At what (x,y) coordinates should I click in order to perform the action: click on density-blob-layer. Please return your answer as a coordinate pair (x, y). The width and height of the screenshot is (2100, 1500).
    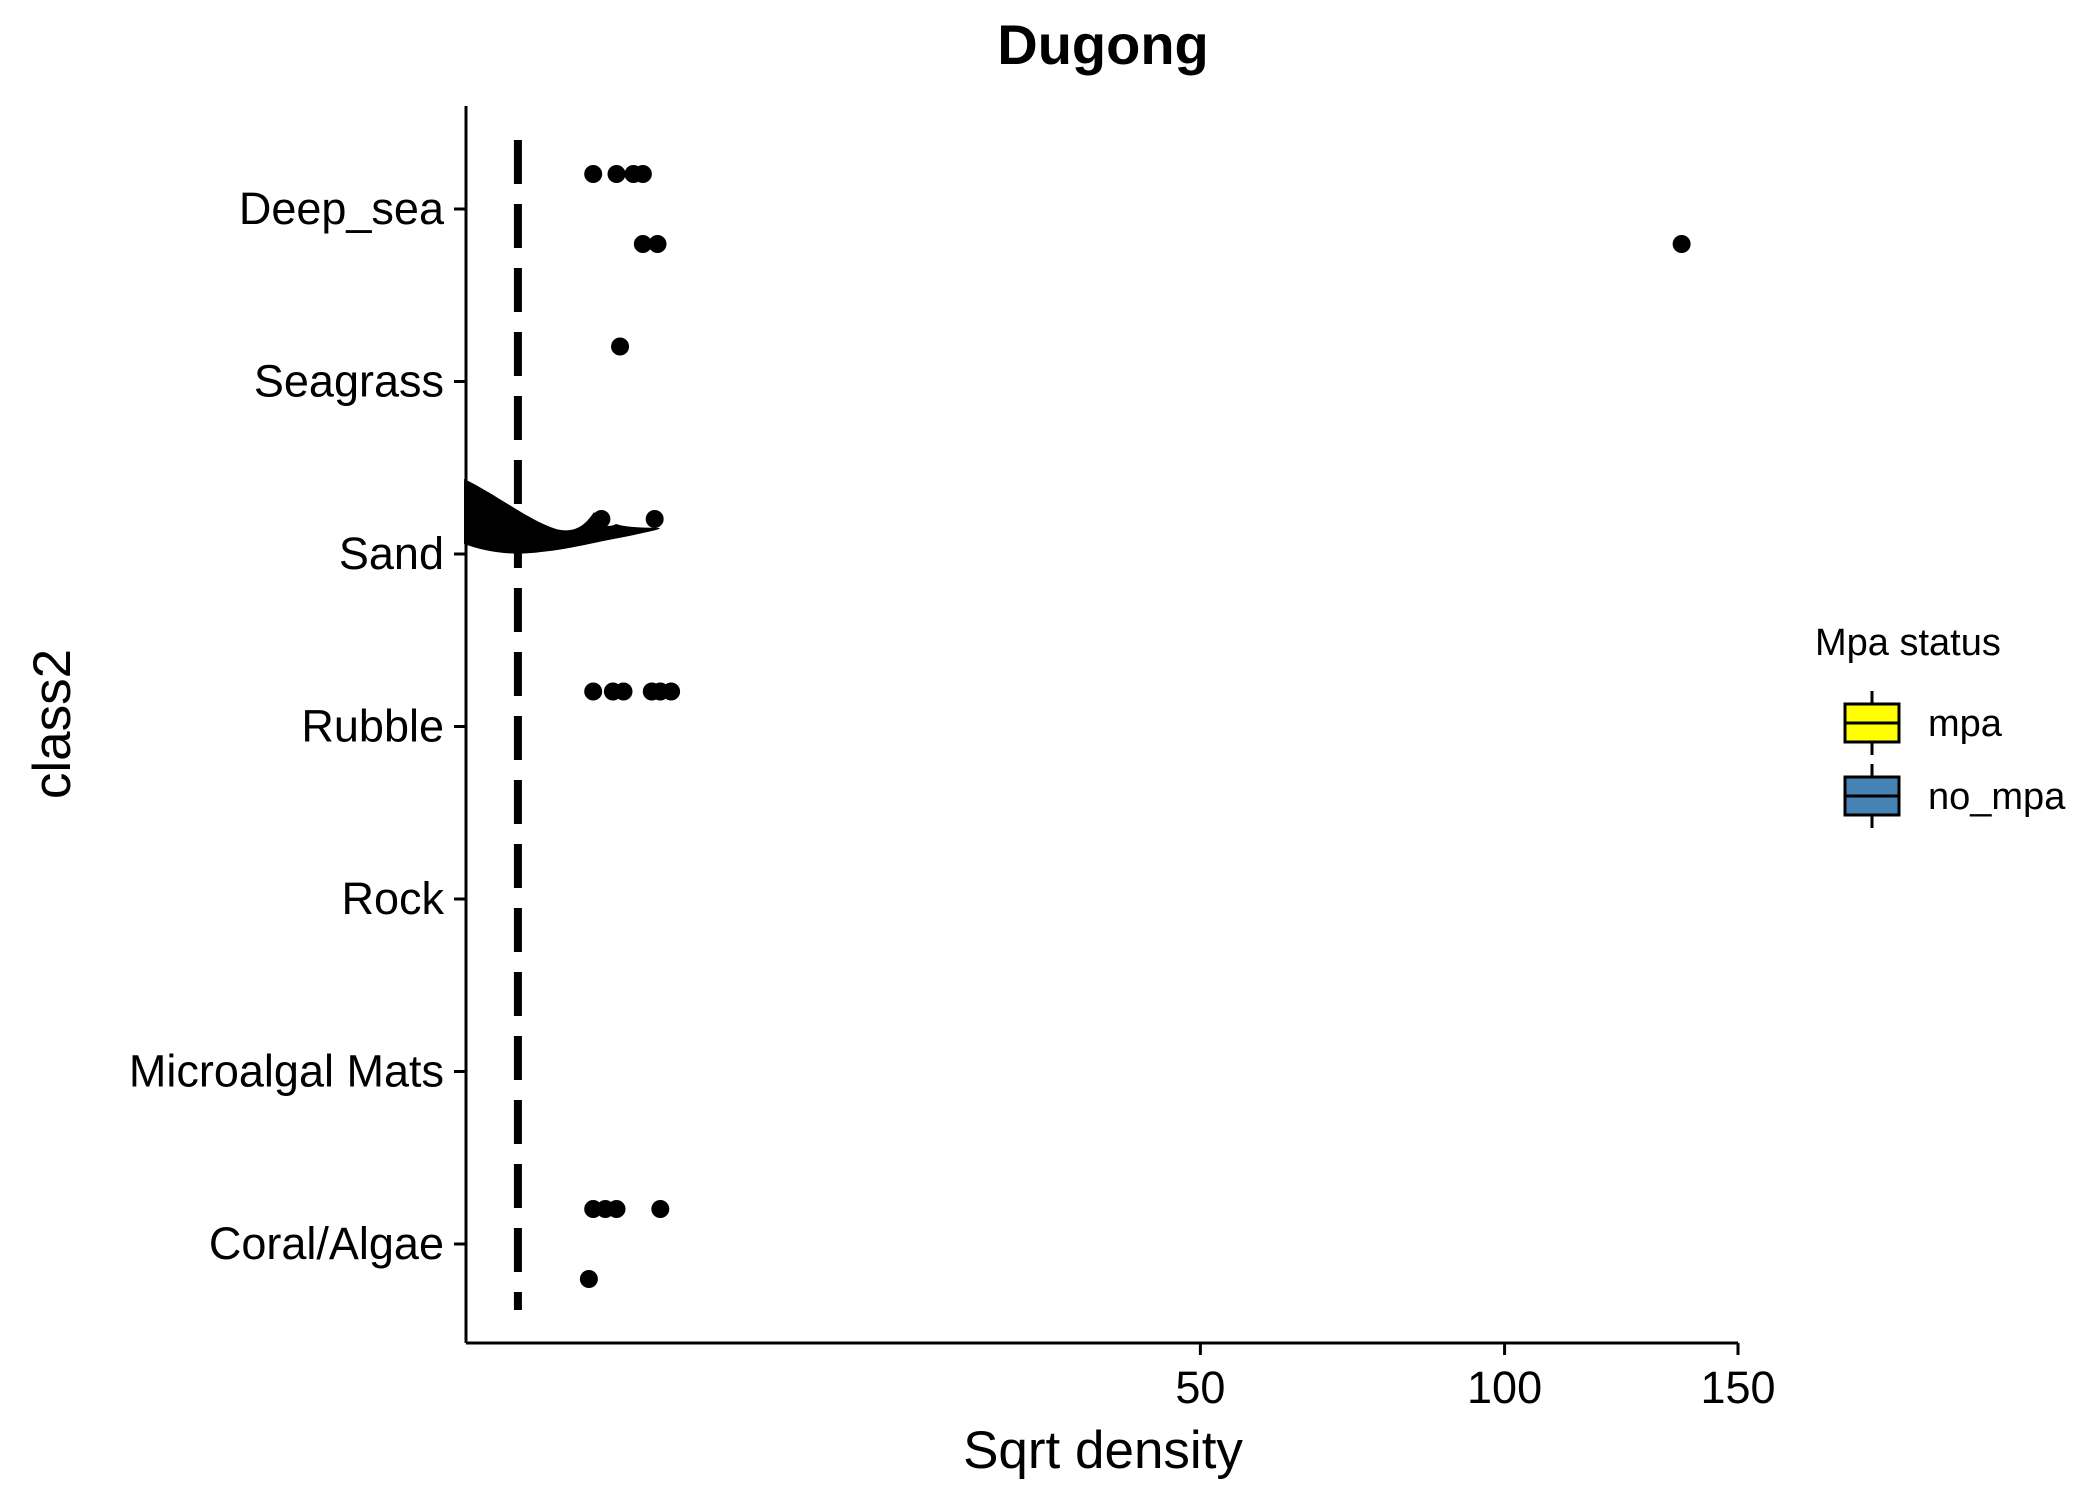
    Looking at the image, I should click on (562, 516).